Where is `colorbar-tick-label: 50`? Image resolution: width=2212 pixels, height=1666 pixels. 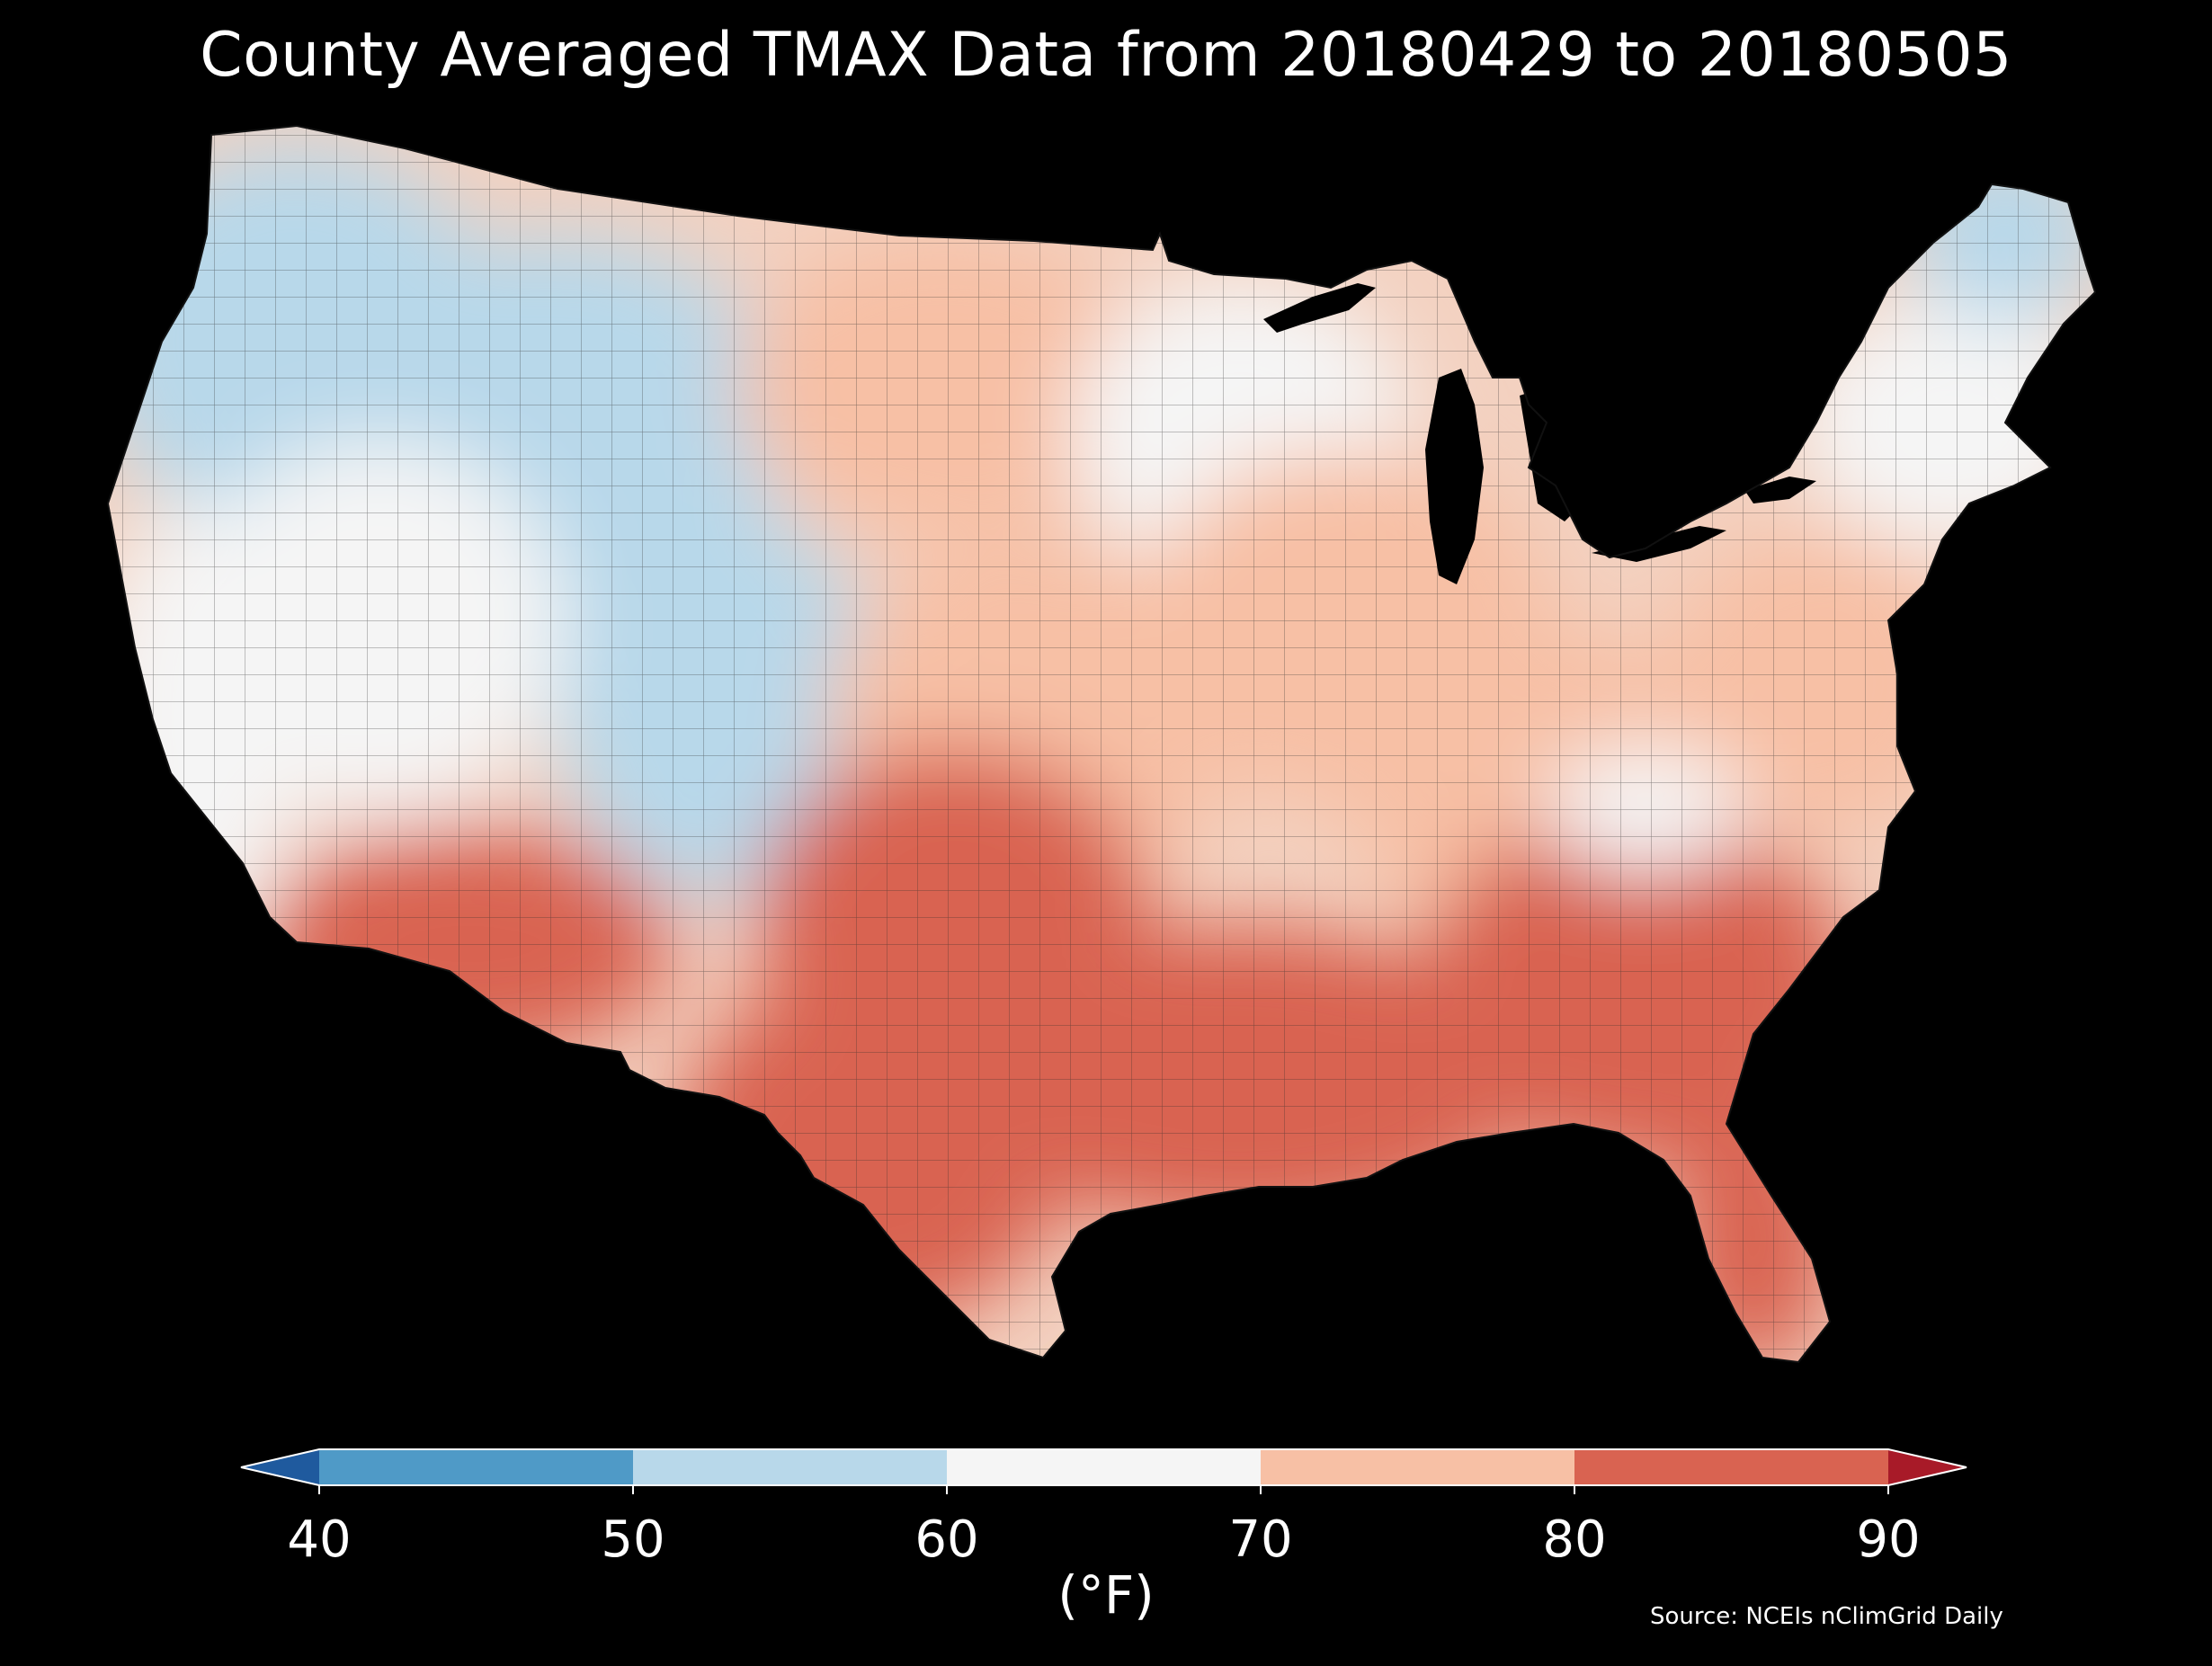 colorbar-tick-label: 50 is located at coordinates (633, 1540).